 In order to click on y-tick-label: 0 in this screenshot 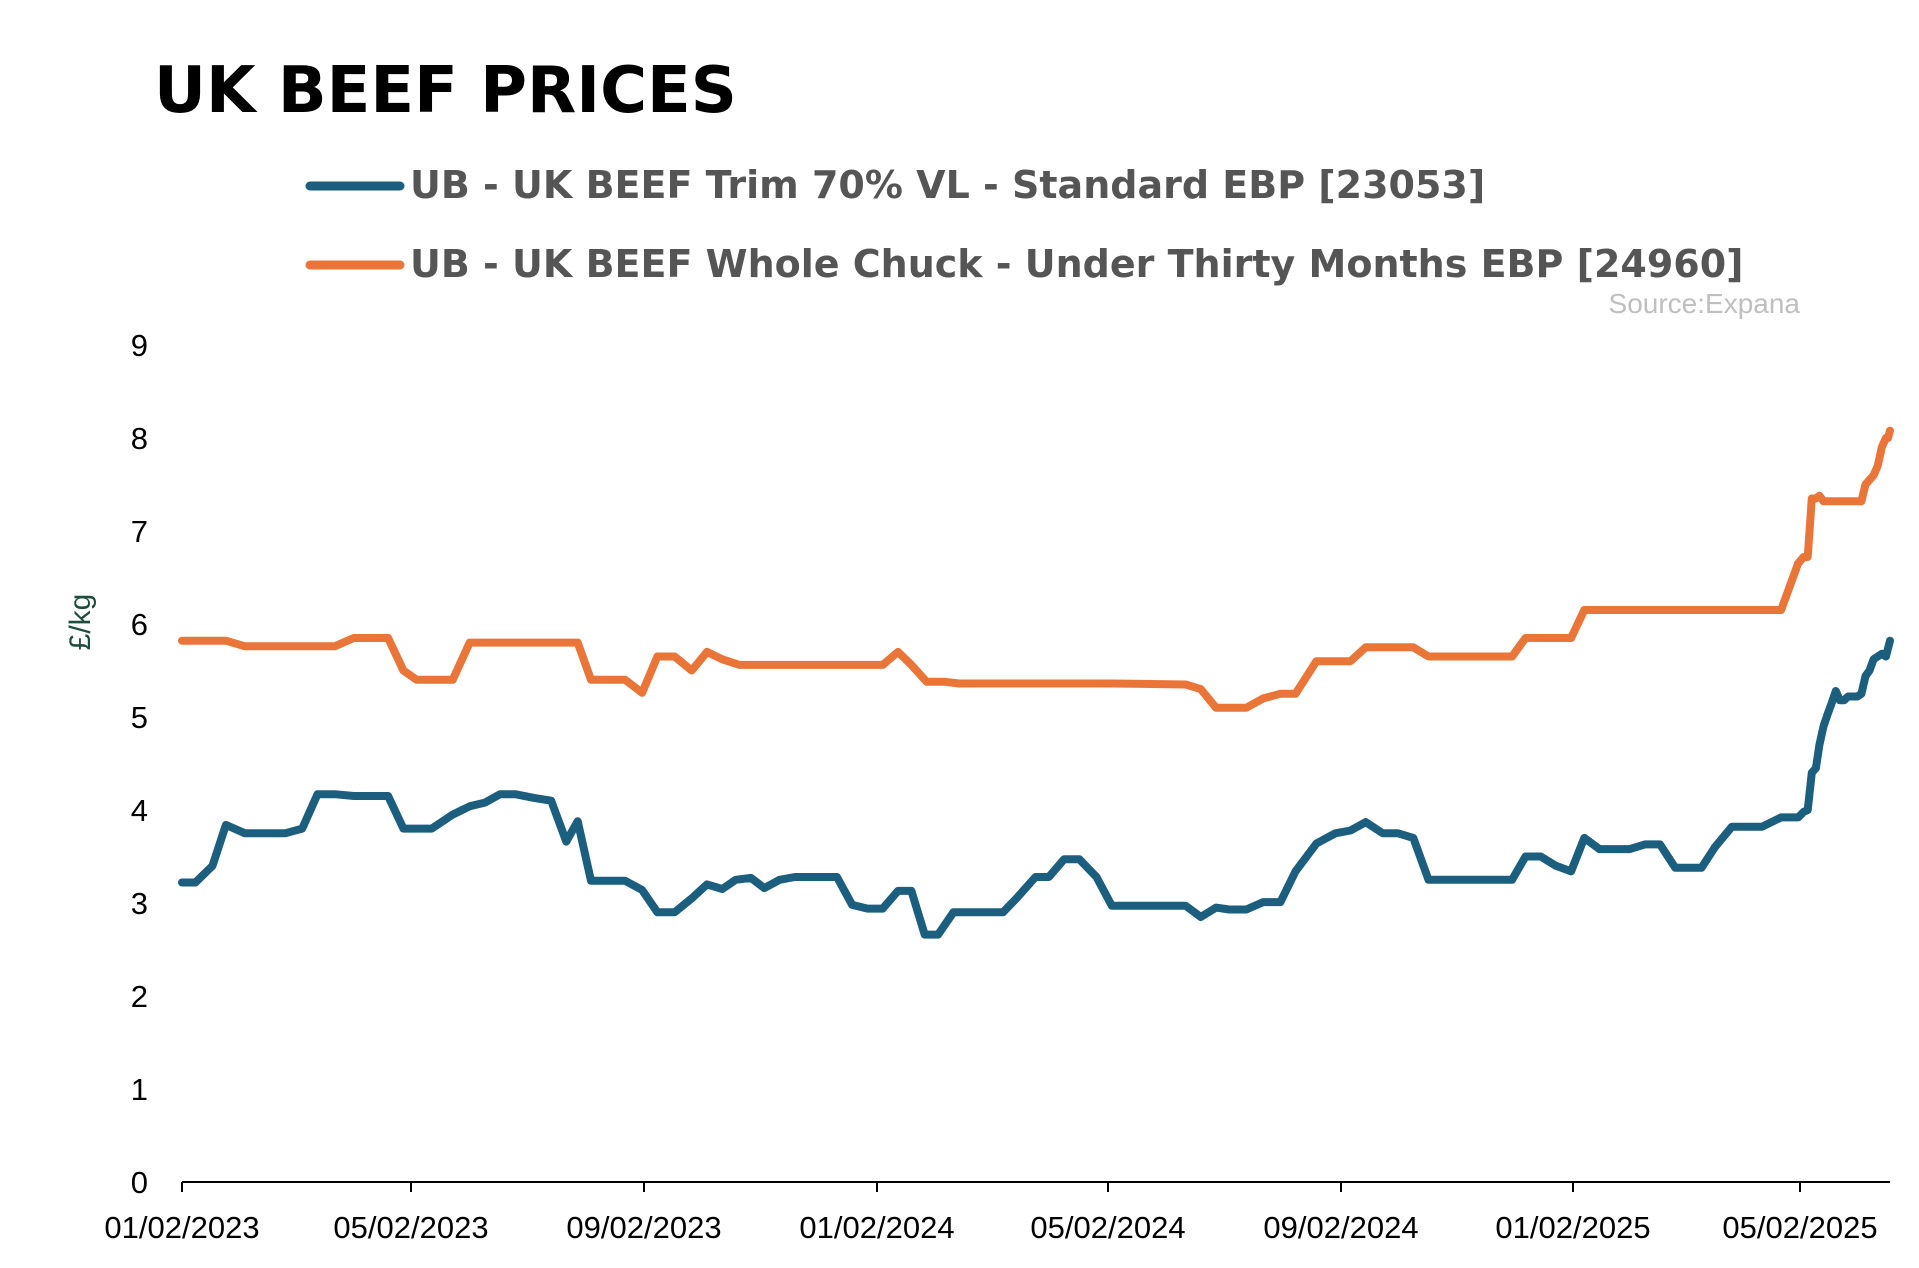, I will do `click(139, 1182)`.